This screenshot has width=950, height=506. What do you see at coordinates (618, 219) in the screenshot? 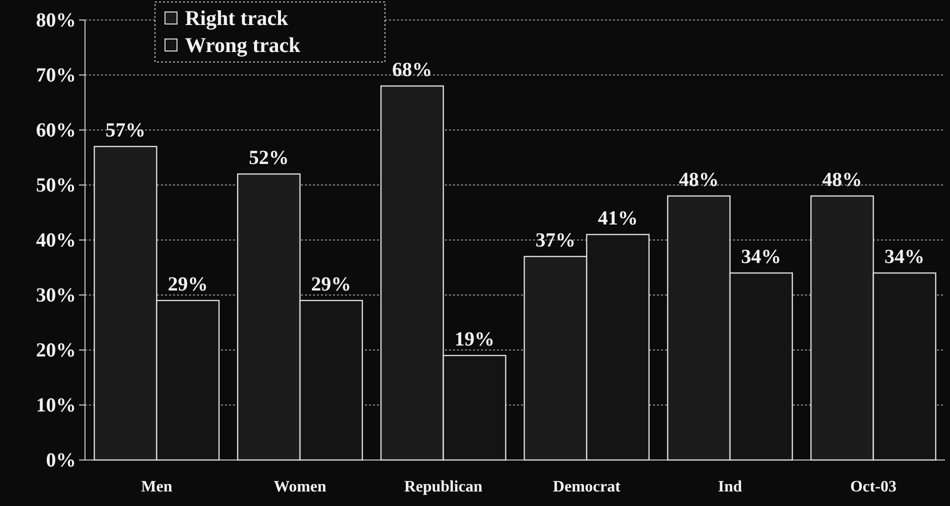
I see `data-label: 41%` at bounding box center [618, 219].